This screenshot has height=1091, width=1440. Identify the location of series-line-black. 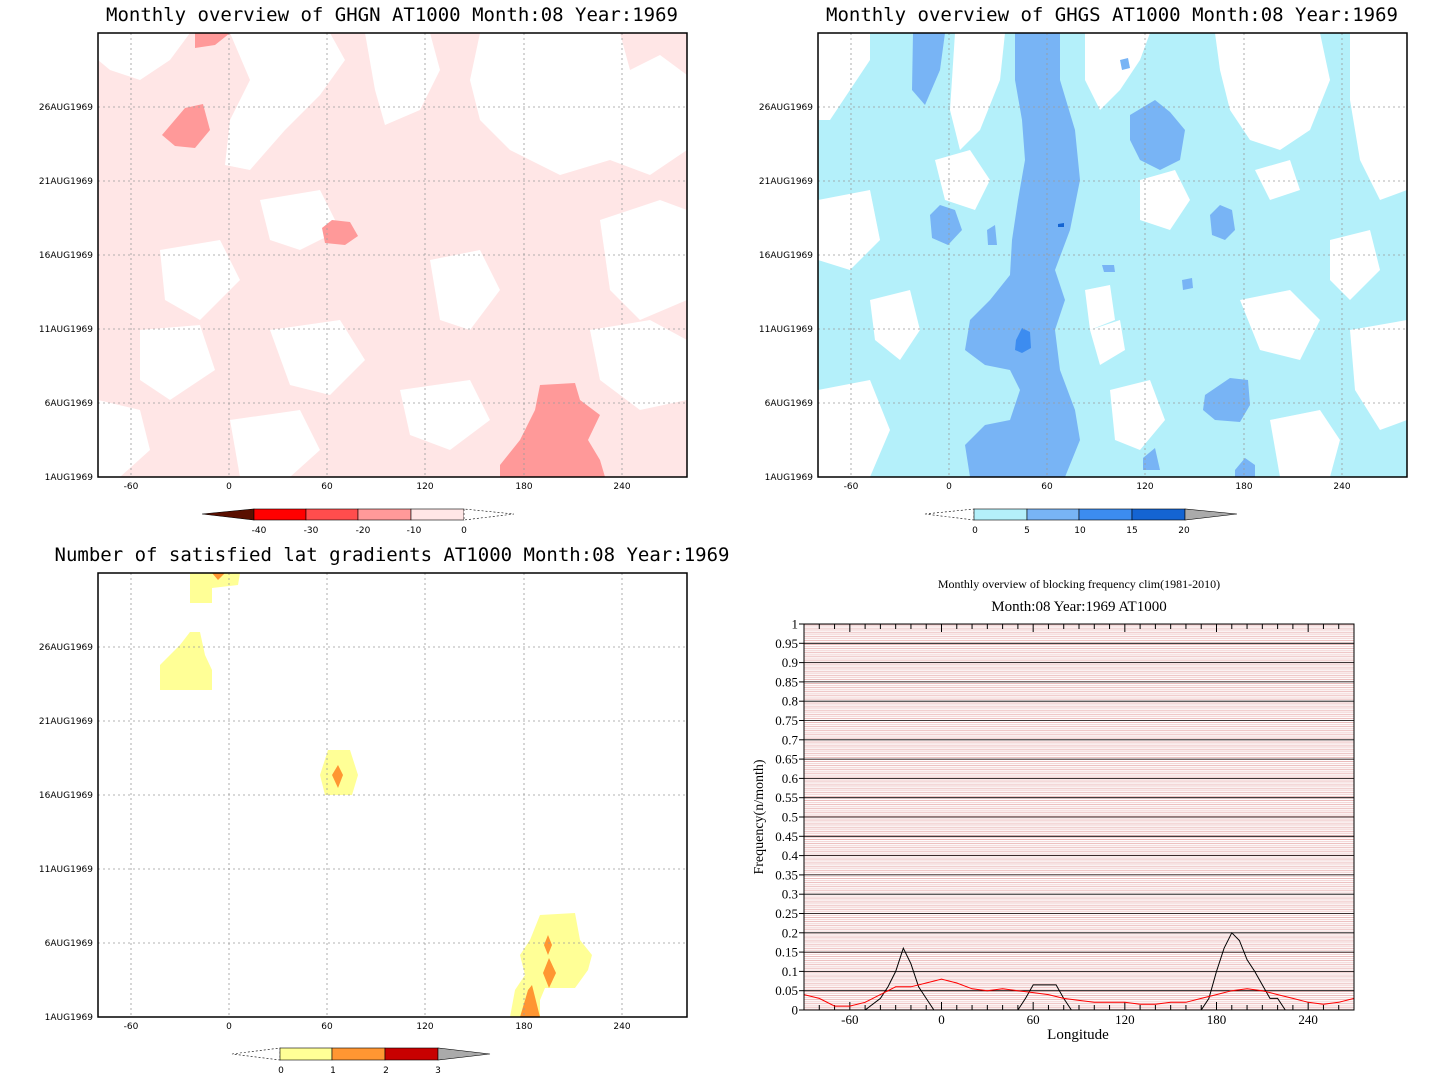
(1079, 971).